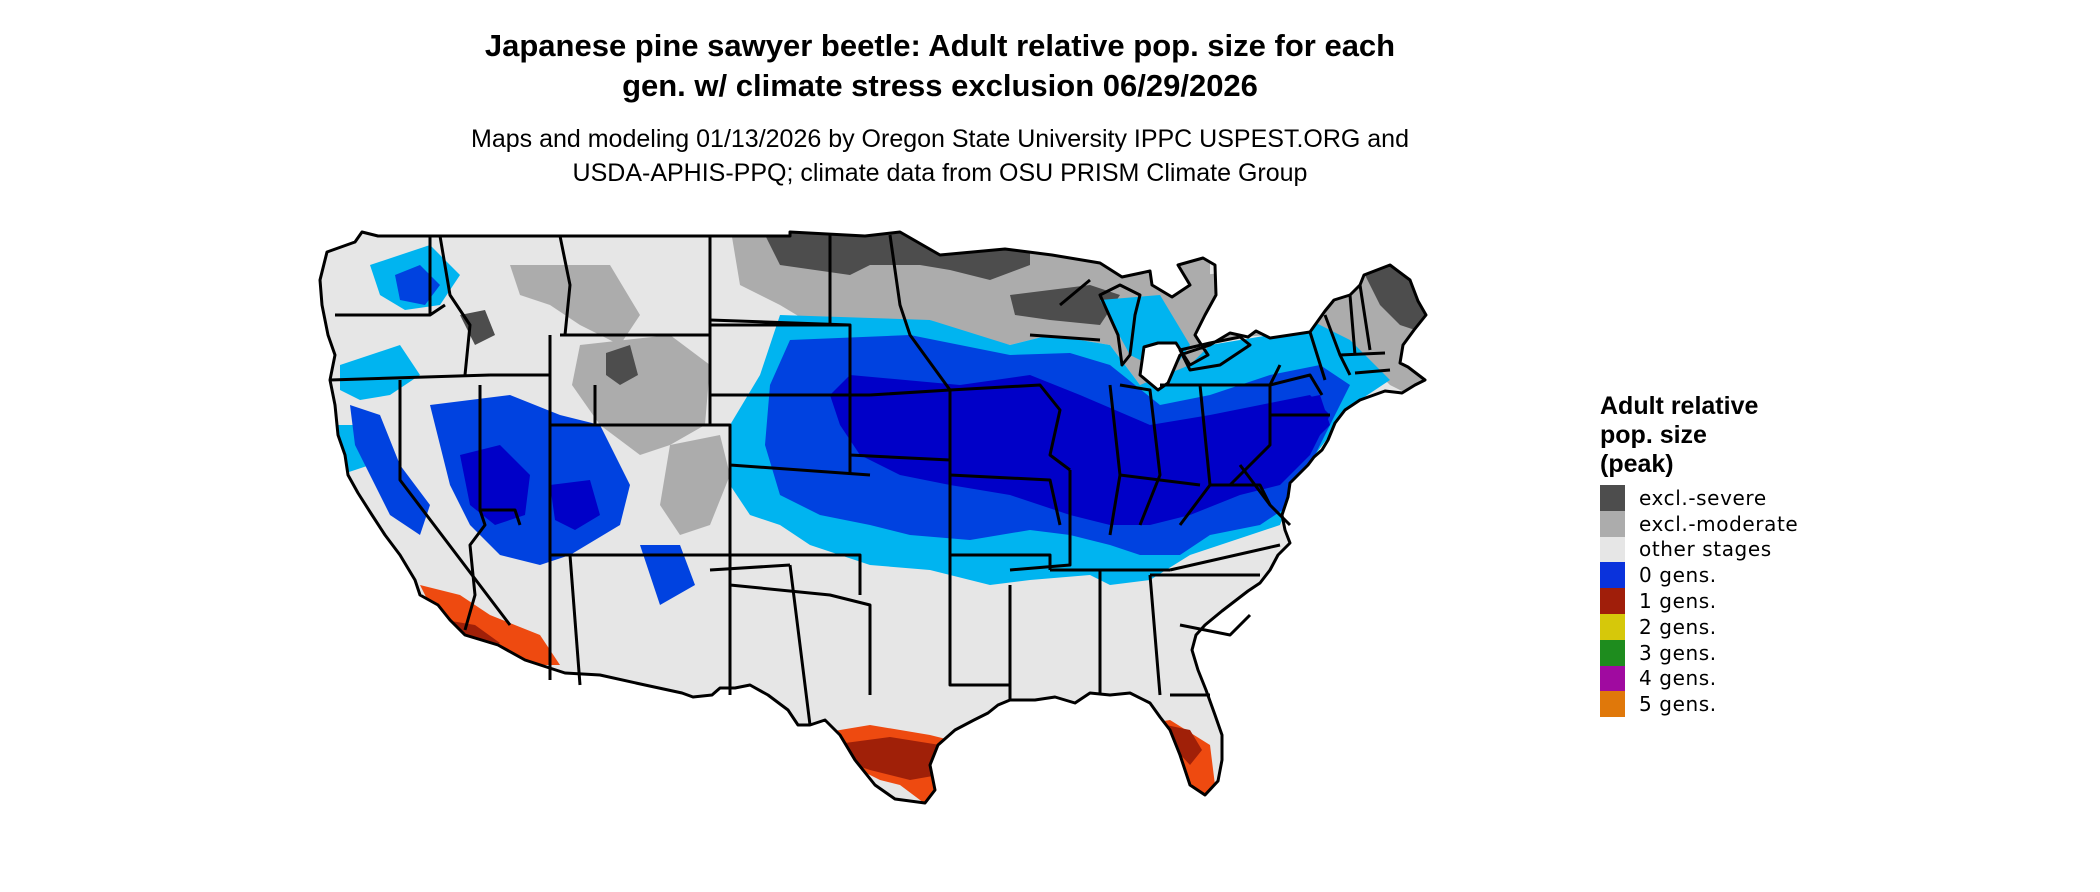 This screenshot has height=892, width=2100. I want to click on legend-item-excl-severe: excl.-severe, so click(1699, 498).